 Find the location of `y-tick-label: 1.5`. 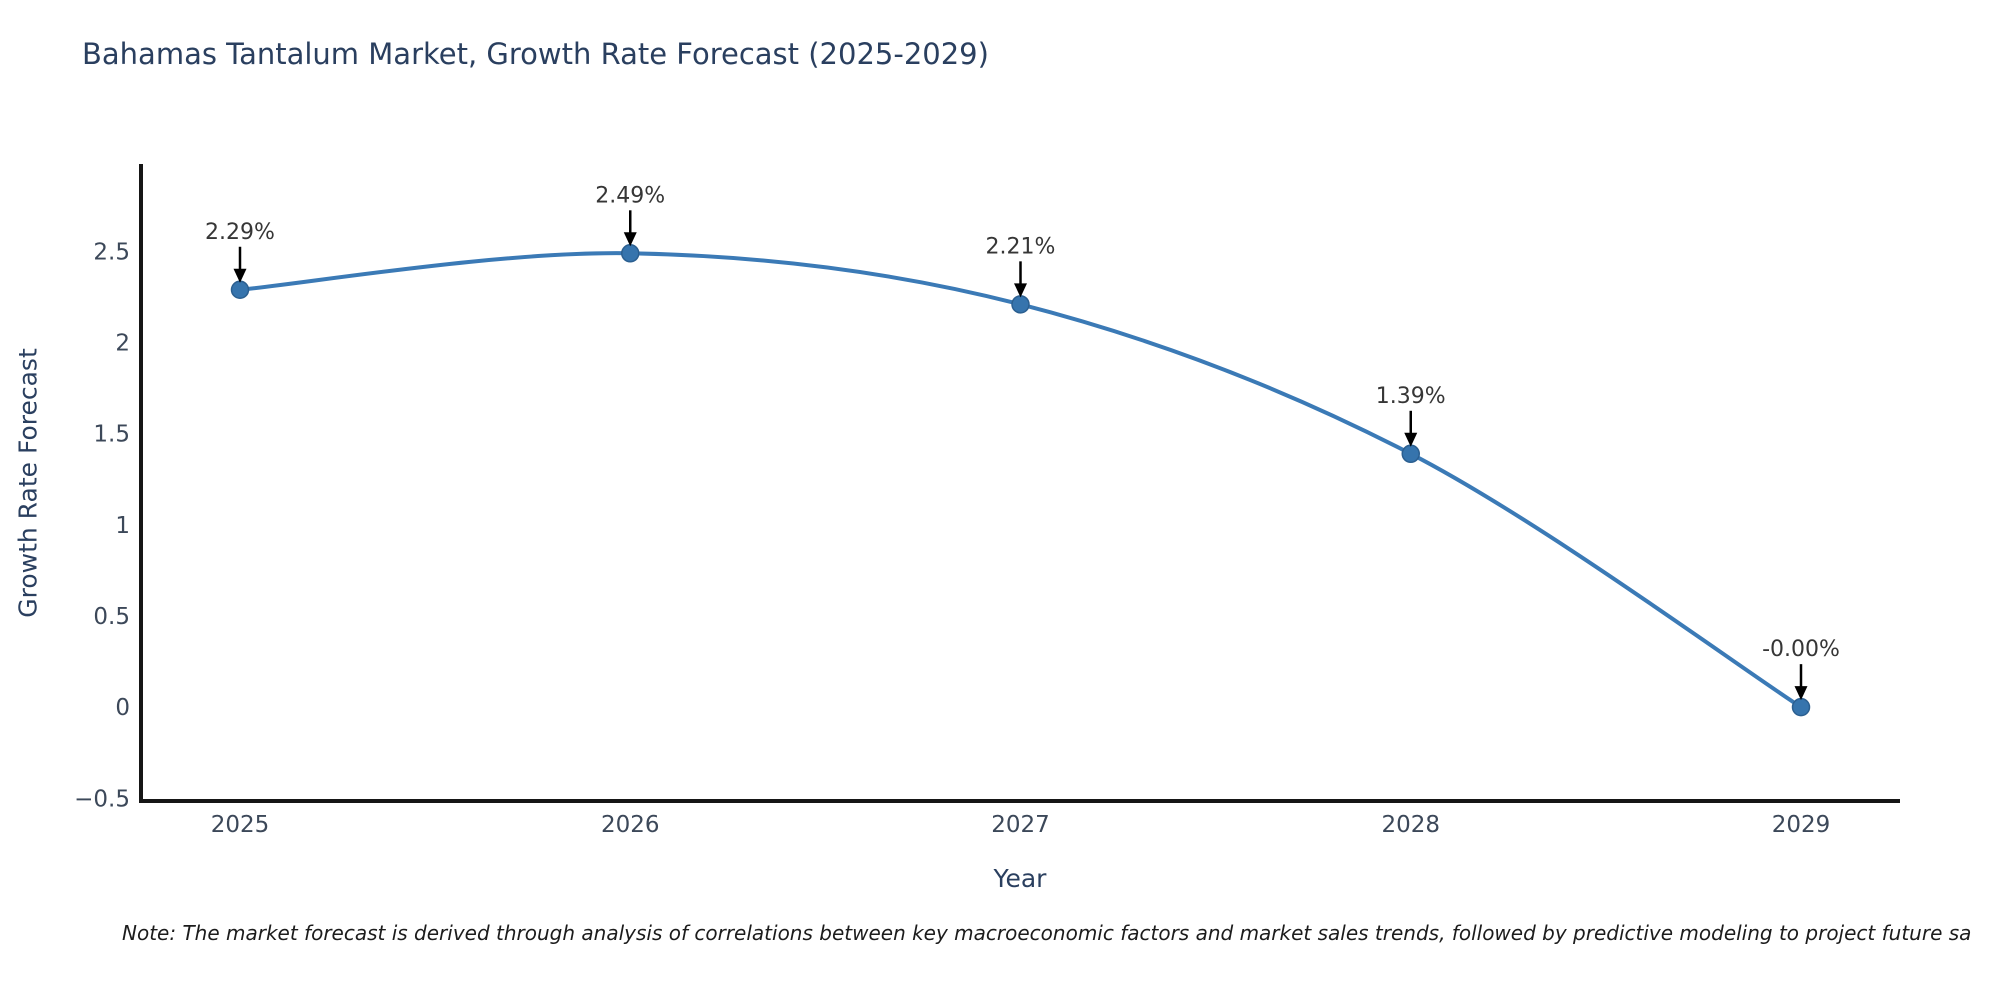

y-tick-label: 1.5 is located at coordinates (111, 435).